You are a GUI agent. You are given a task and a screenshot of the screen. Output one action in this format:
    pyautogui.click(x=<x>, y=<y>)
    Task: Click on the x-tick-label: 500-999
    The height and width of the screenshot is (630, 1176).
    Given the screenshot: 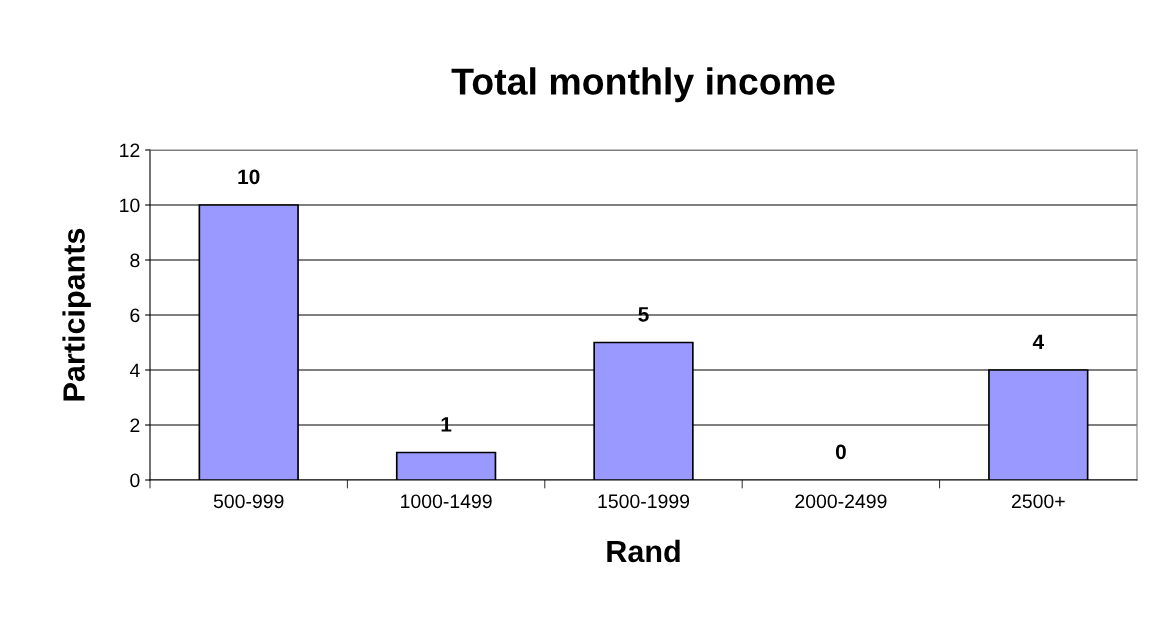 What is the action you would take?
    pyautogui.click(x=248, y=501)
    